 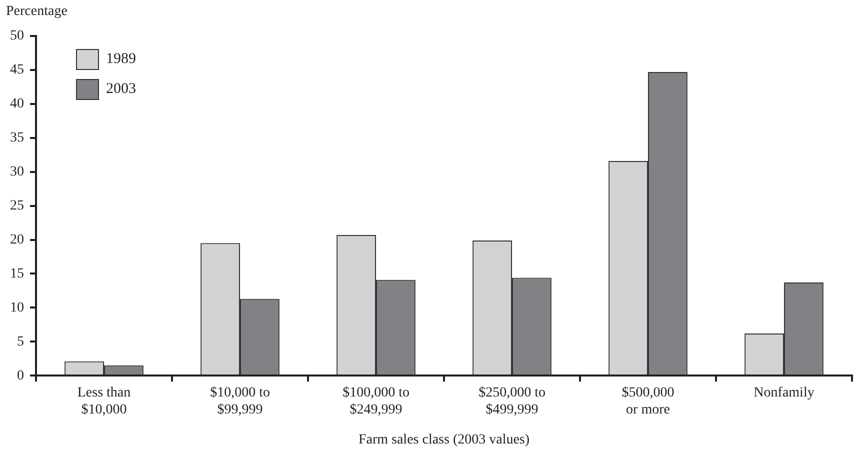 What do you see at coordinates (17, 274) in the screenshot?
I see `y-tick-label: 15` at bounding box center [17, 274].